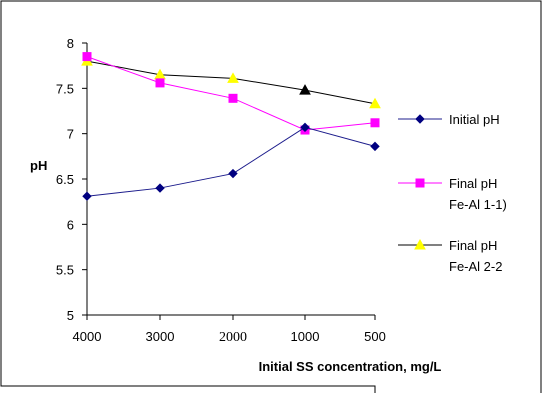 The height and width of the screenshot is (396, 543). Describe the element at coordinates (478, 204) in the screenshot. I see `legend-label: Fe-Al 1-1)` at that location.